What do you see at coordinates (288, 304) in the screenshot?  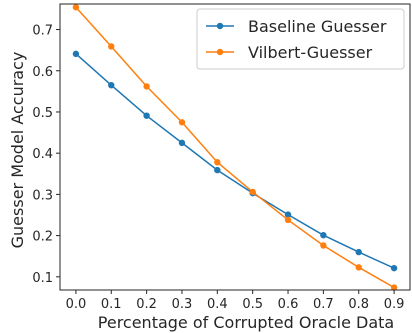 I see `x-tick-label: 0.6` at bounding box center [288, 304].